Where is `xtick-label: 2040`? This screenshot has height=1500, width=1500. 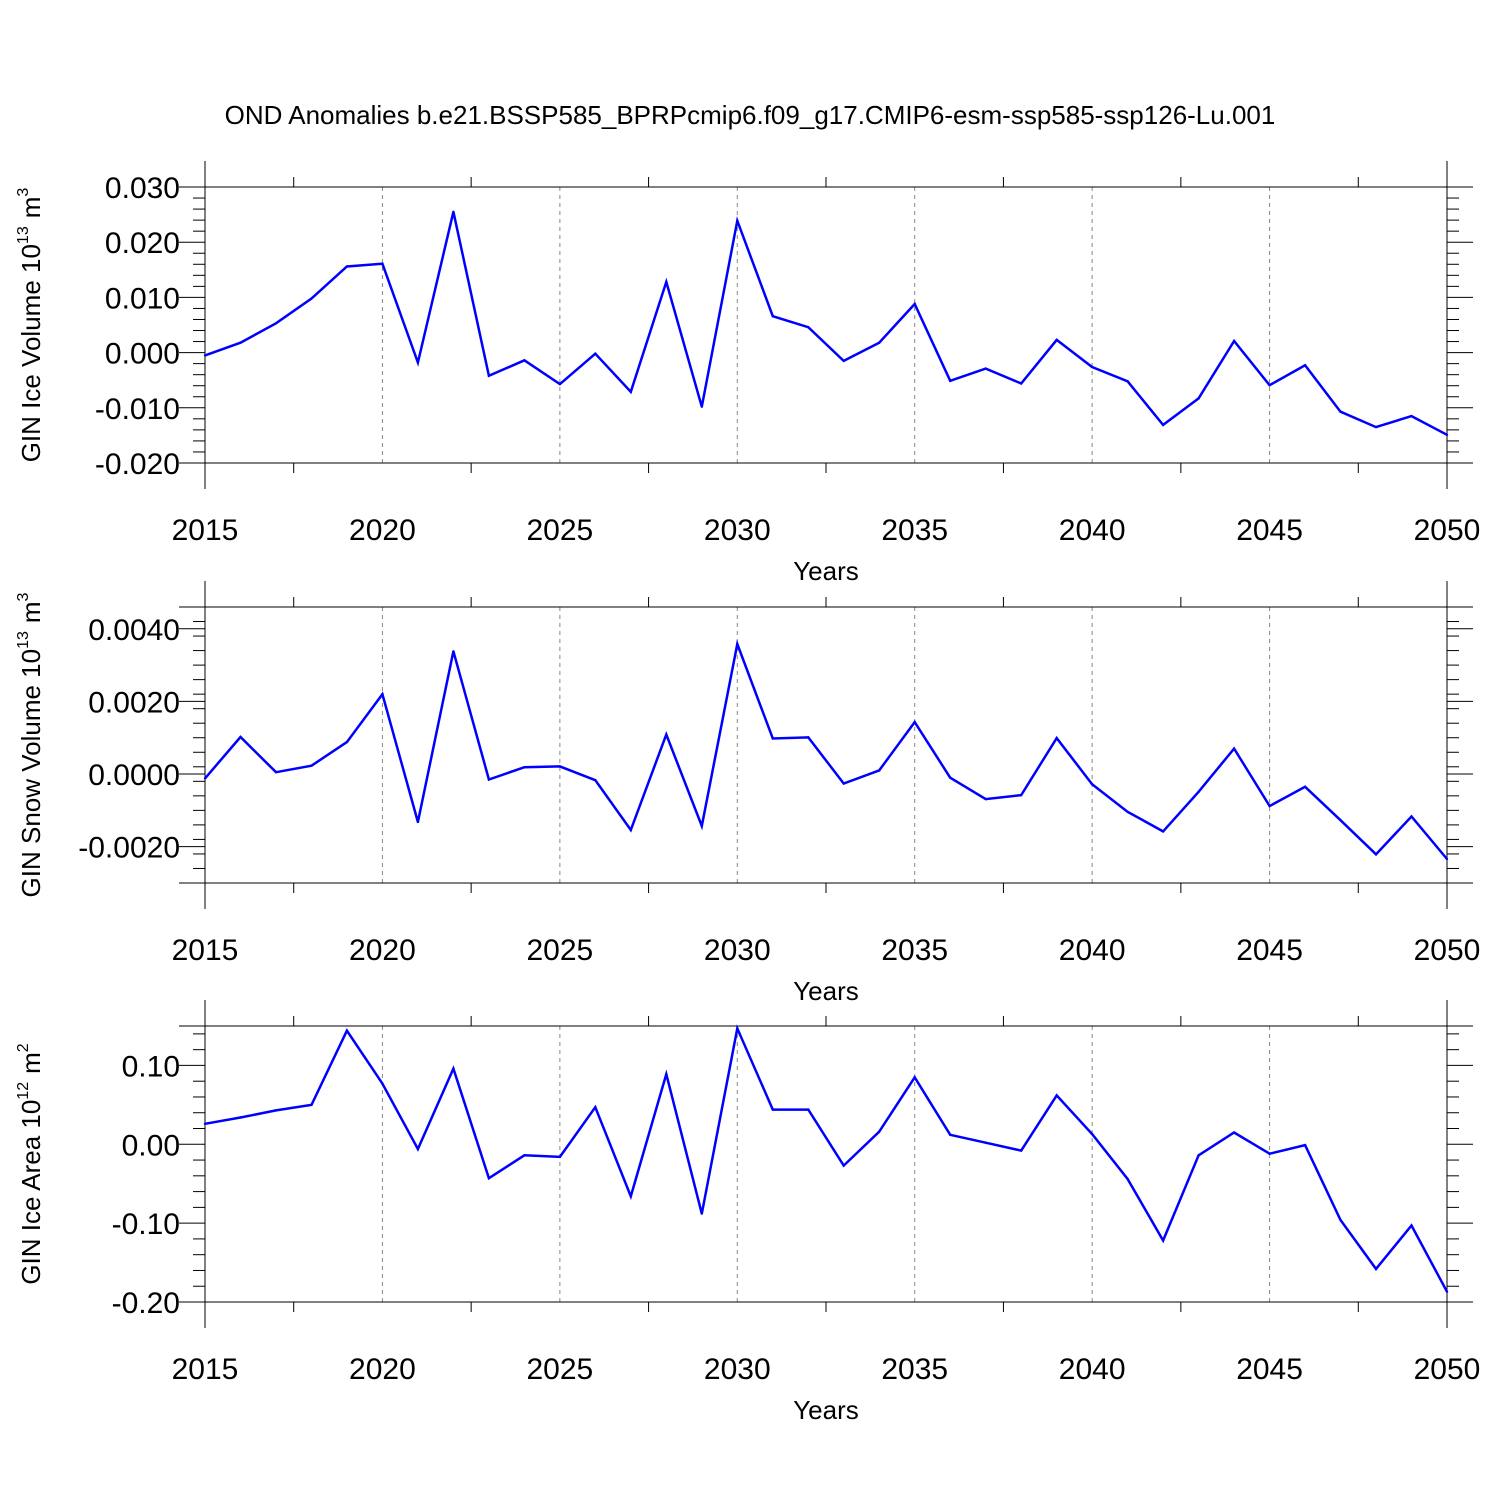 xtick-label: 2040 is located at coordinates (1092, 950).